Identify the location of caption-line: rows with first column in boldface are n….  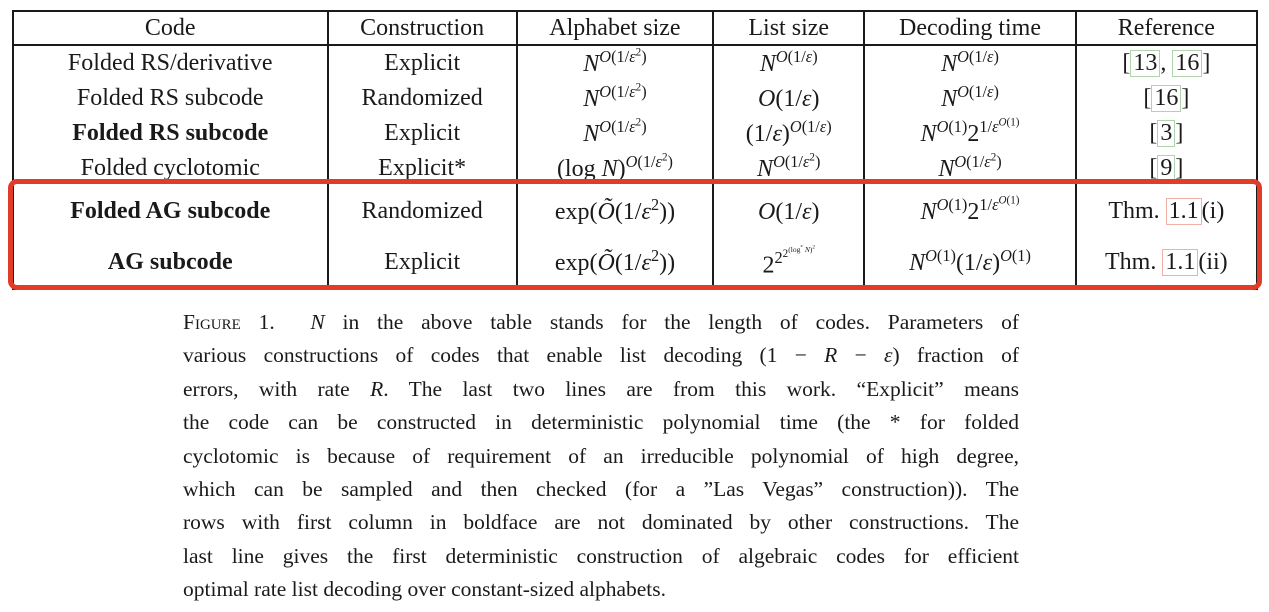
(601, 522).